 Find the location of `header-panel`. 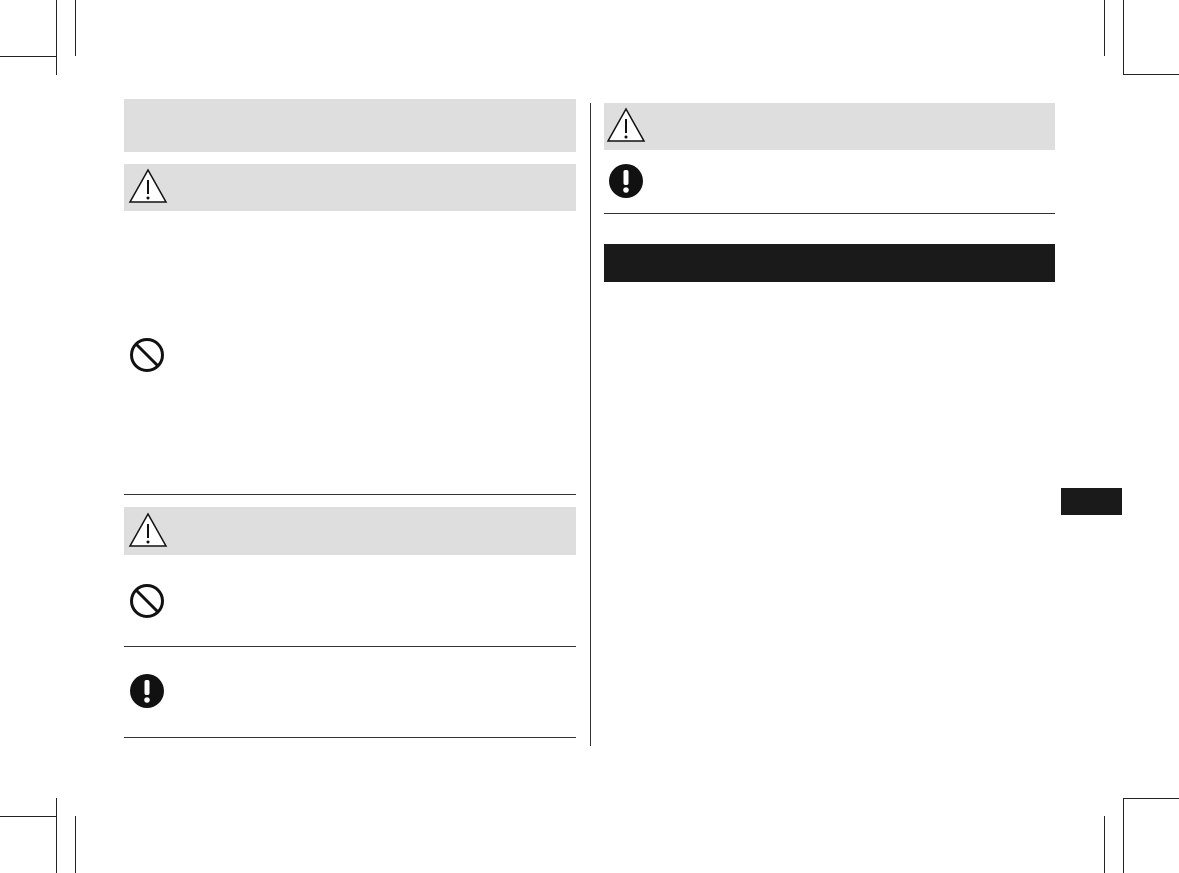

header-panel is located at coordinates (350, 125).